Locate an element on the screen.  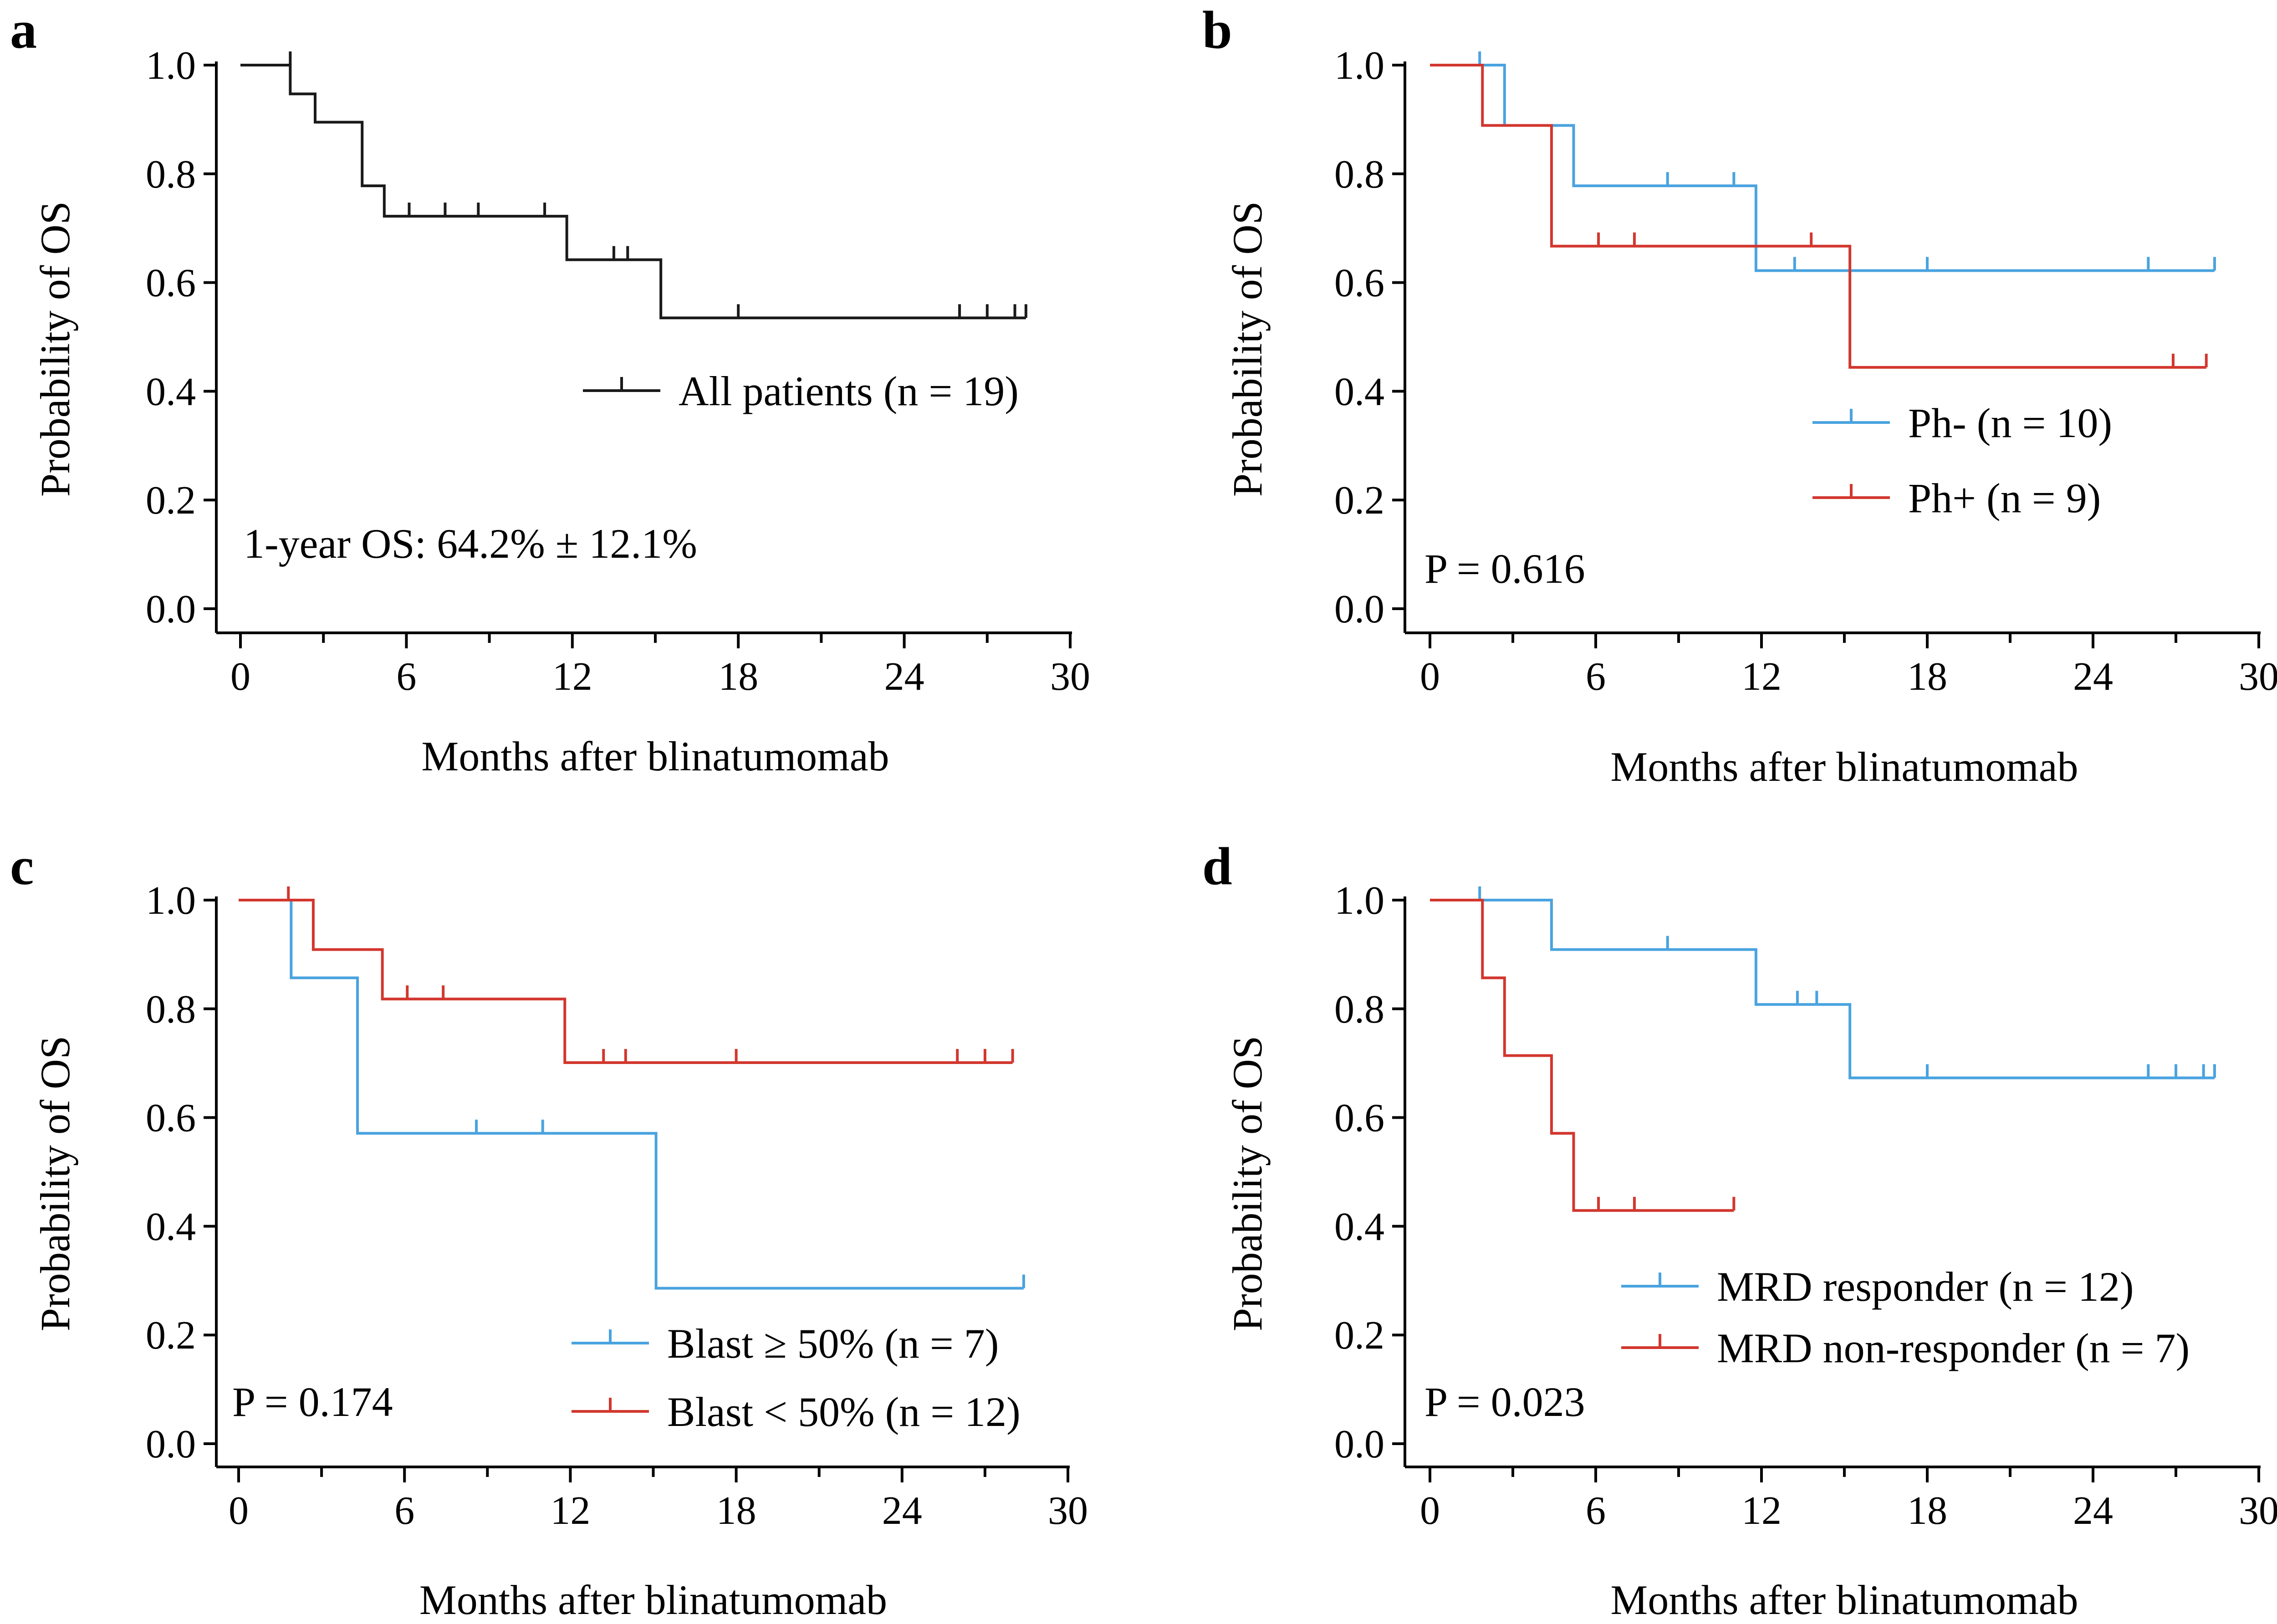
legend-label: Blast < 50% (n = 12) is located at coordinates (844, 1412).